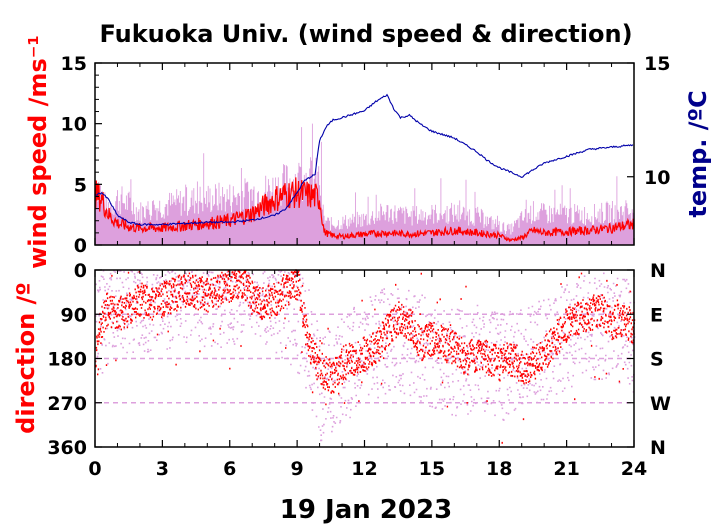  Describe the element at coordinates (38, 152) in the screenshot. I see `y-axis-label: wind speed /ms⁻¹` at that location.